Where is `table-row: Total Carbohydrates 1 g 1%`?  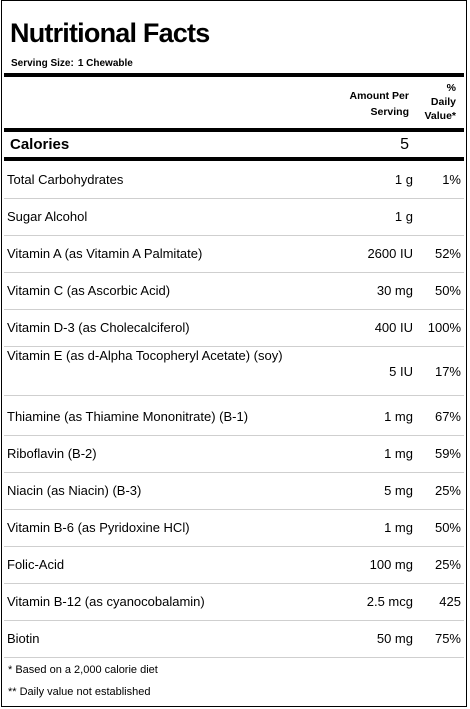 table-row: Total Carbohydrates 1 g 1% is located at coordinates (235, 179).